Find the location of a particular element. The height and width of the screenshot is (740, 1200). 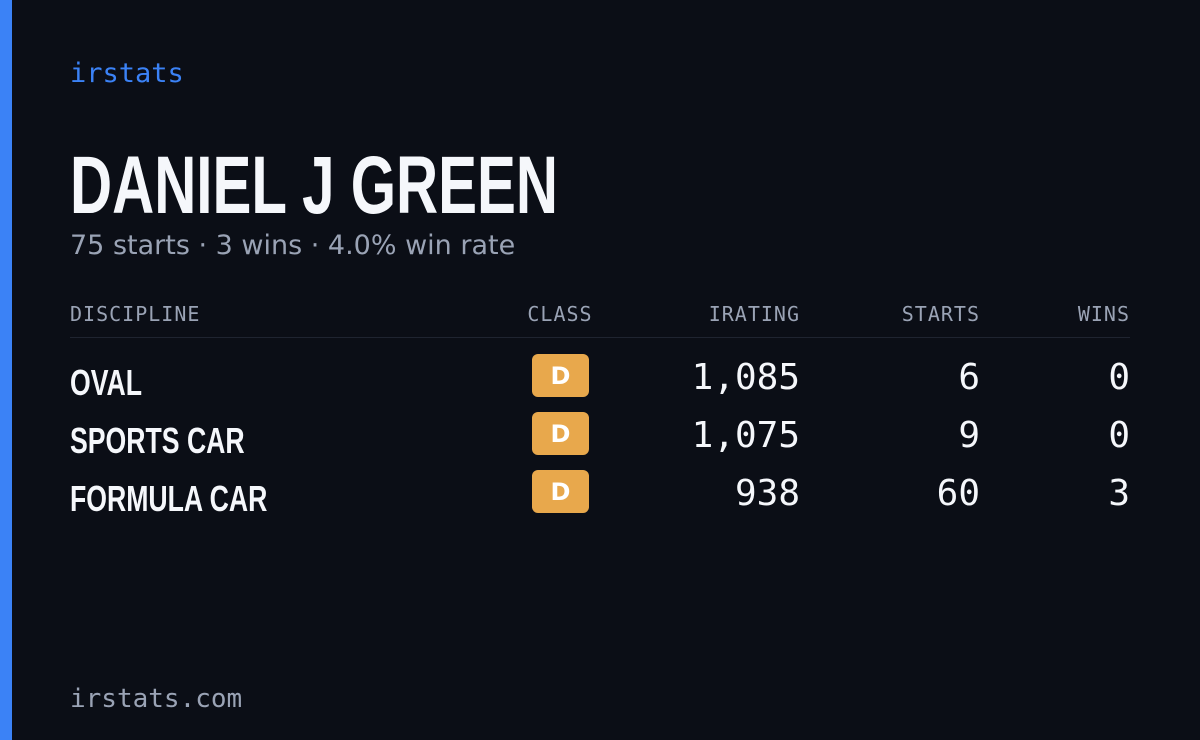

discipline: OVAL is located at coordinates (106, 382).